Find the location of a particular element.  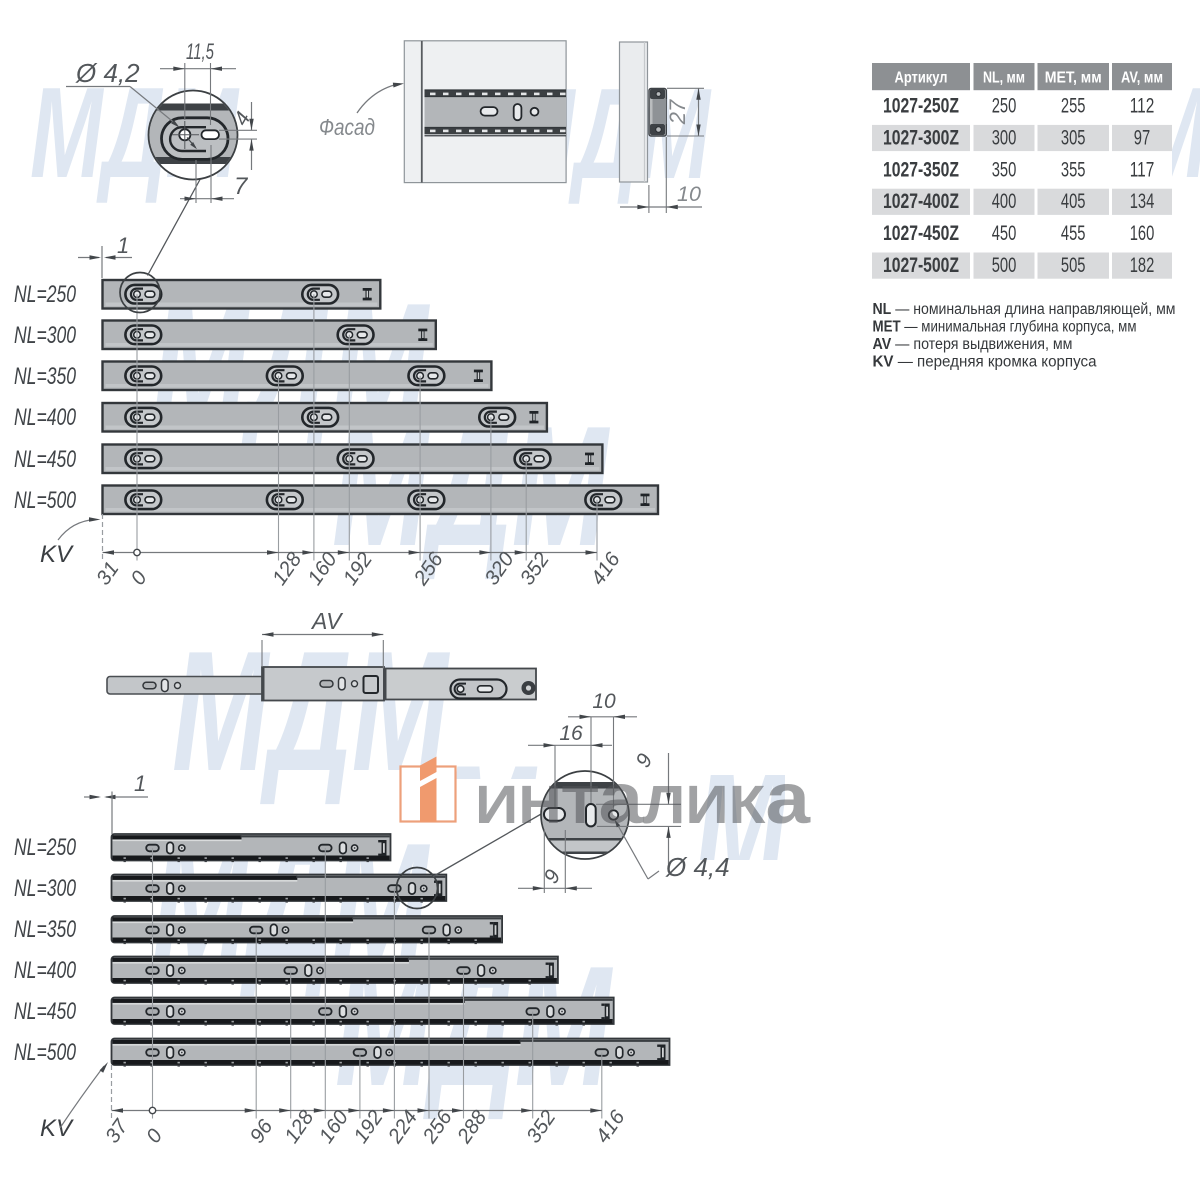

svg-text: 300 is located at coordinates (1004, 137).